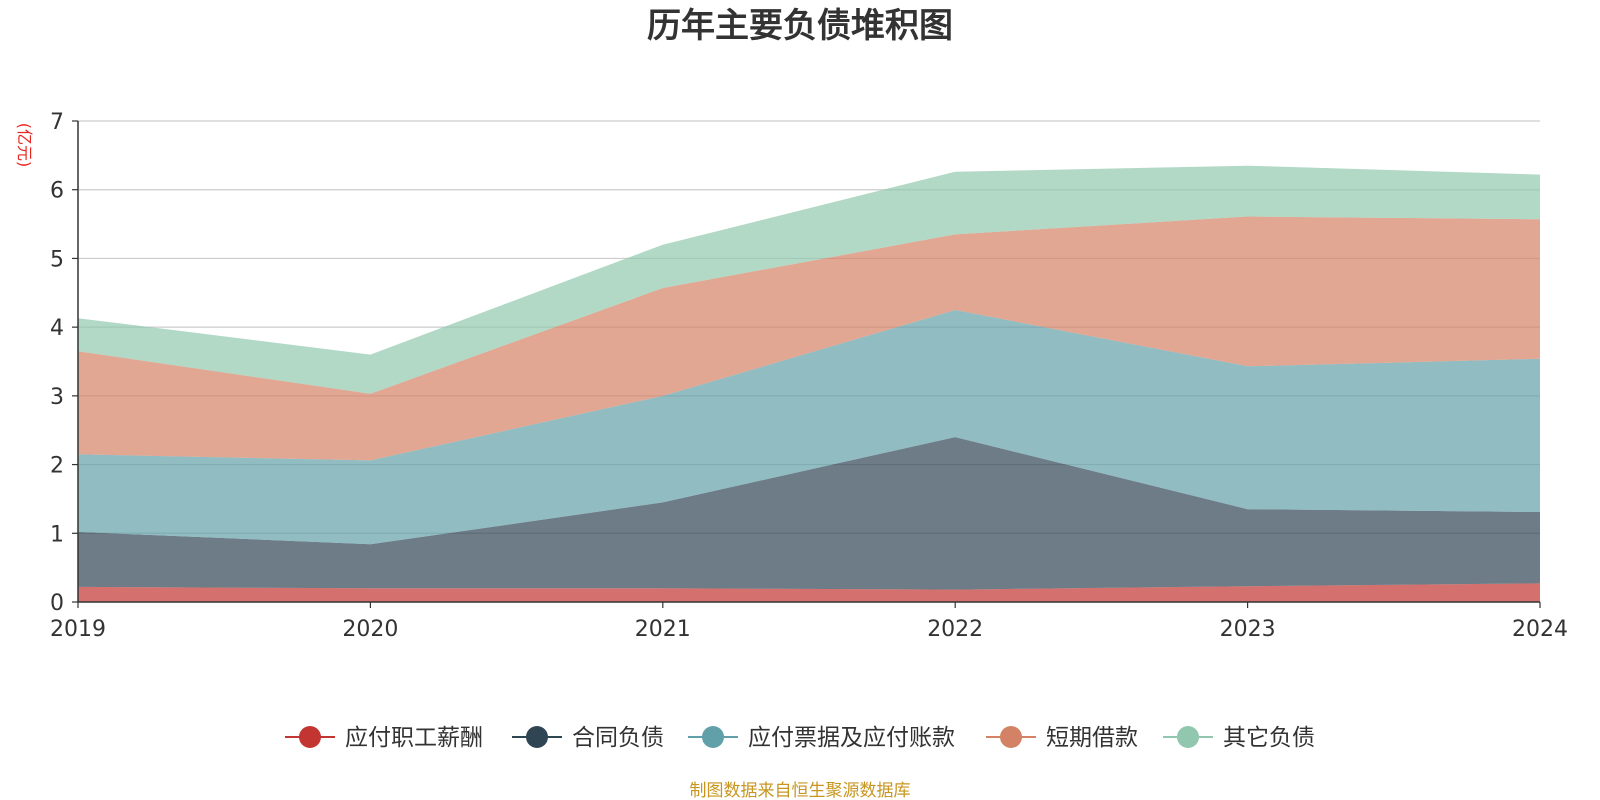  Describe the element at coordinates (1092, 738) in the screenshot. I see `legend-label: 短期借款` at that location.